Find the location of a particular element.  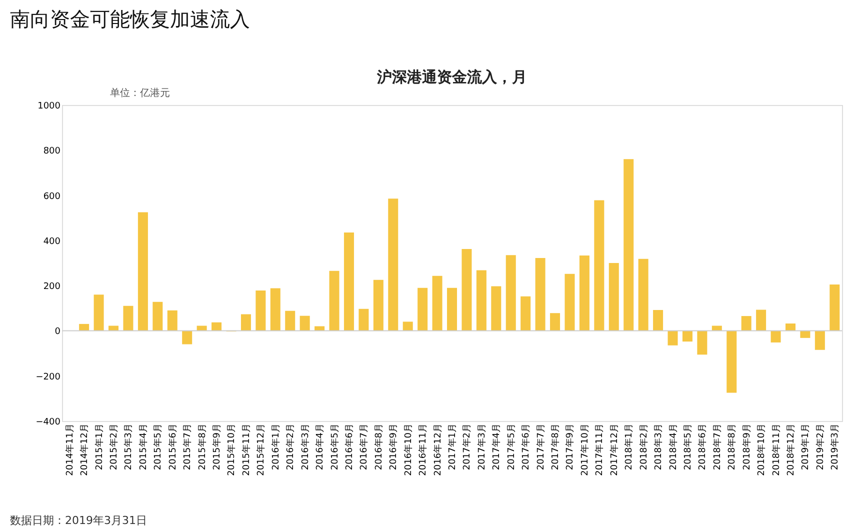

x-tick-label: 2015年10月 is located at coordinates (232, 450).